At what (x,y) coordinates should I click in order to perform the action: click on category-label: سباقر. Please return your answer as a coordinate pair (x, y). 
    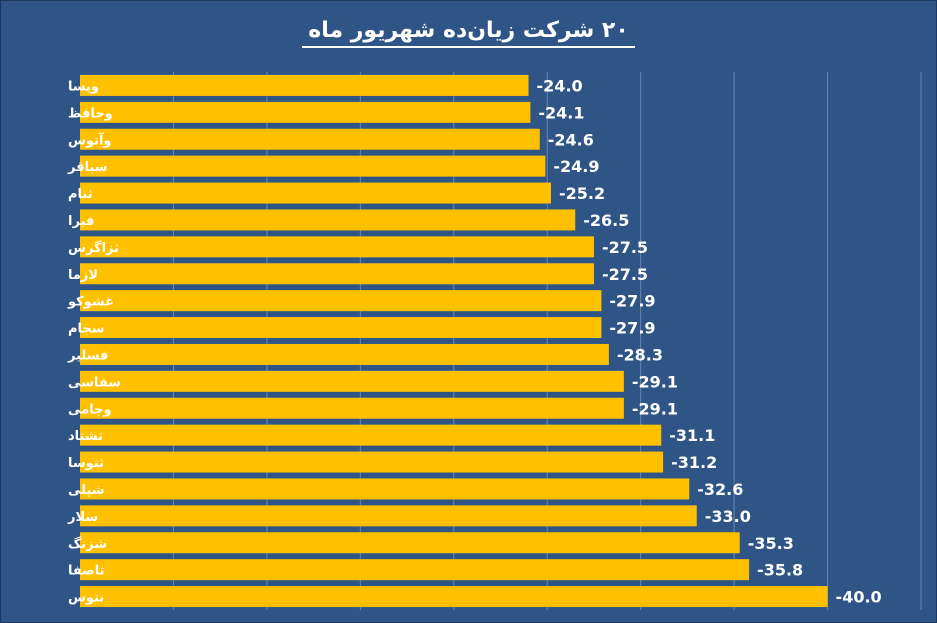
    Looking at the image, I should click on (87, 167).